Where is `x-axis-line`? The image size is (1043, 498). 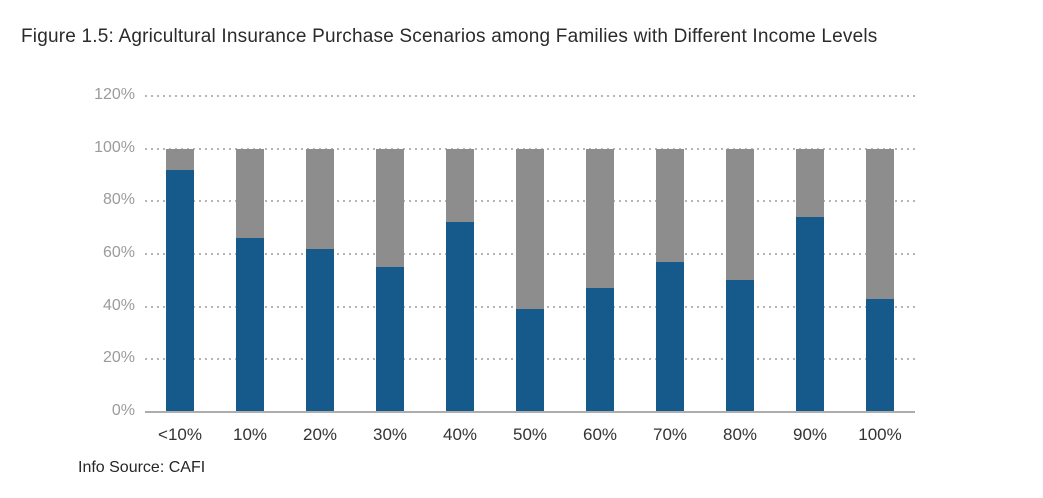
x-axis-line is located at coordinates (530, 412).